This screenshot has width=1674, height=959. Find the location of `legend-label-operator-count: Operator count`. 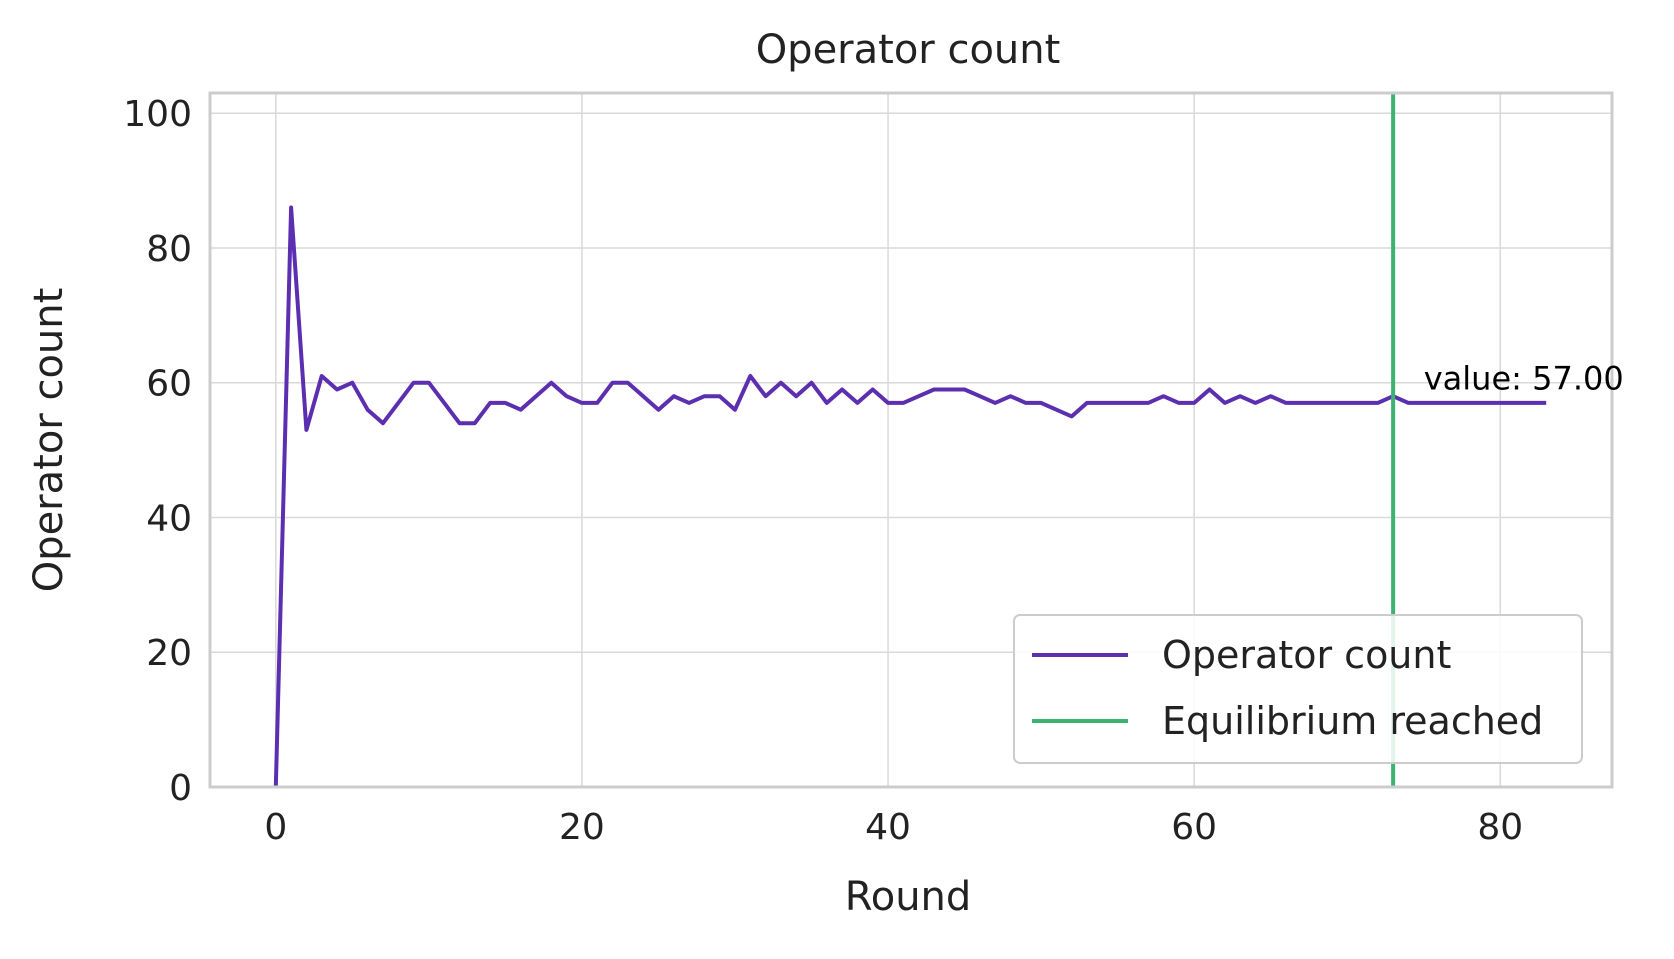

legend-label-operator-count: Operator count is located at coordinates (1306, 655).